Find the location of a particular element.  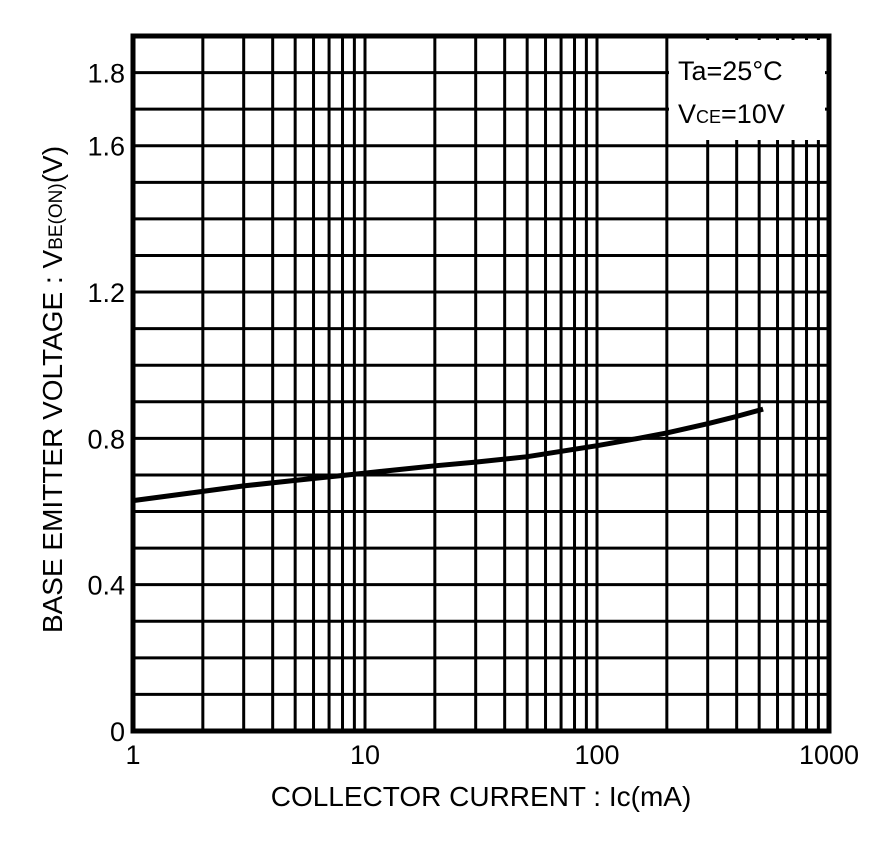

x-tick-labels: 1 10 100 1000 is located at coordinates (492, 755).